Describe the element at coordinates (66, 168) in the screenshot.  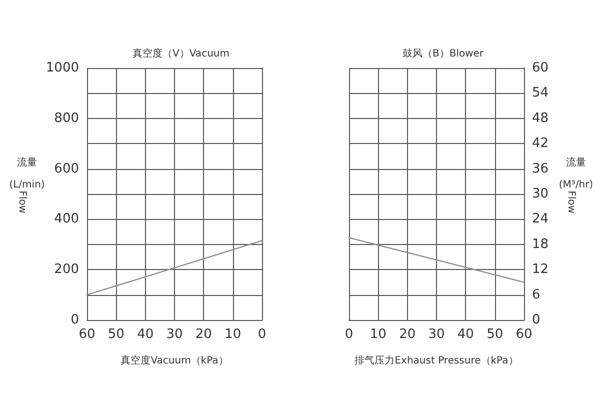
I see `y-tick-label: 600` at that location.